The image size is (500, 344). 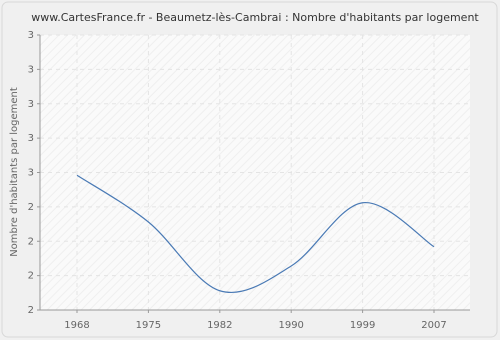 I want to click on y-axis-label: Nombre d'habitants par logement, so click(x=14, y=172).